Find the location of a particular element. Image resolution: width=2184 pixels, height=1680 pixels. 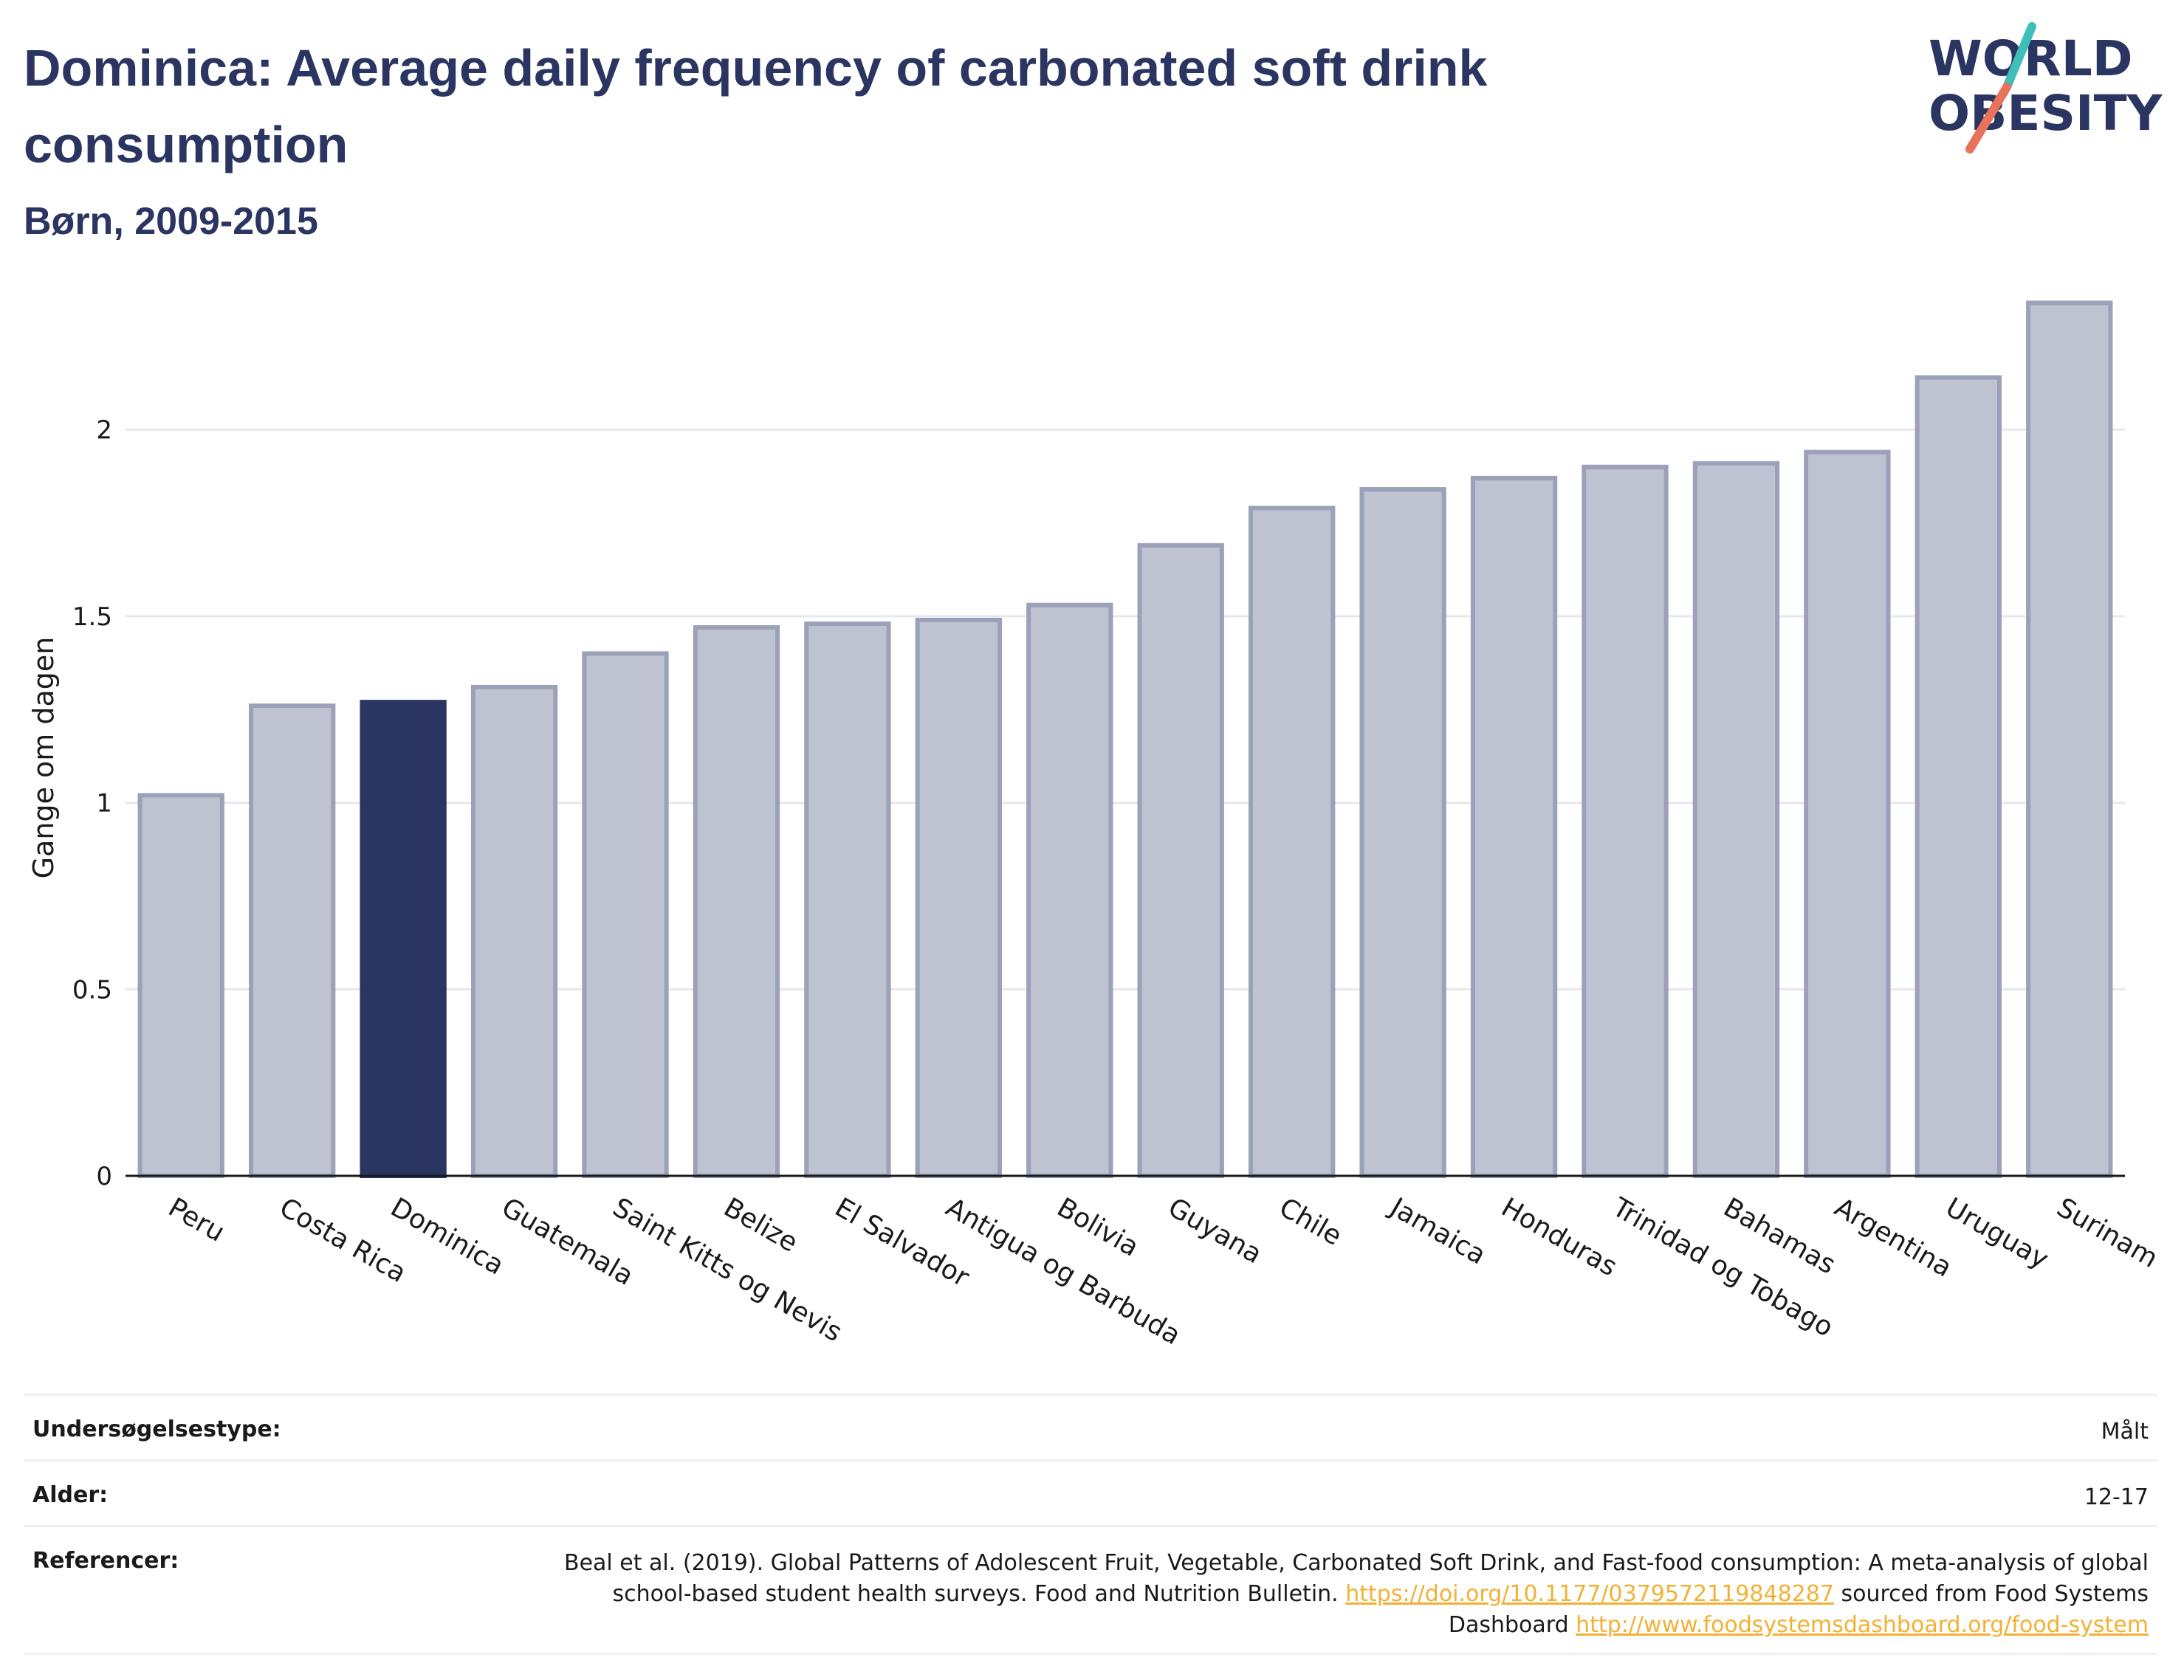

bar-chile is located at coordinates (1293, 842).